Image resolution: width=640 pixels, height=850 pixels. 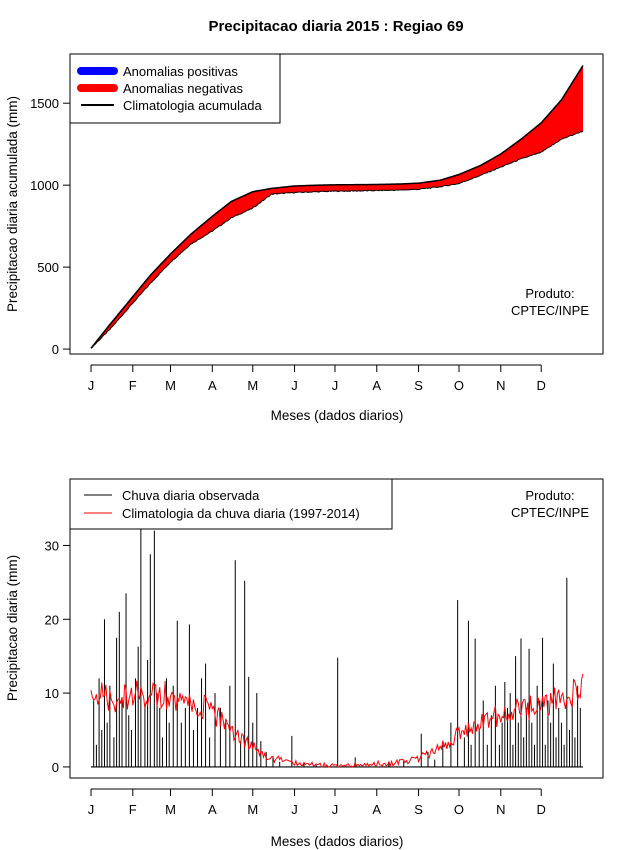 I want to click on legend-observed-label: Chuva diaria observada, so click(x=191, y=495).